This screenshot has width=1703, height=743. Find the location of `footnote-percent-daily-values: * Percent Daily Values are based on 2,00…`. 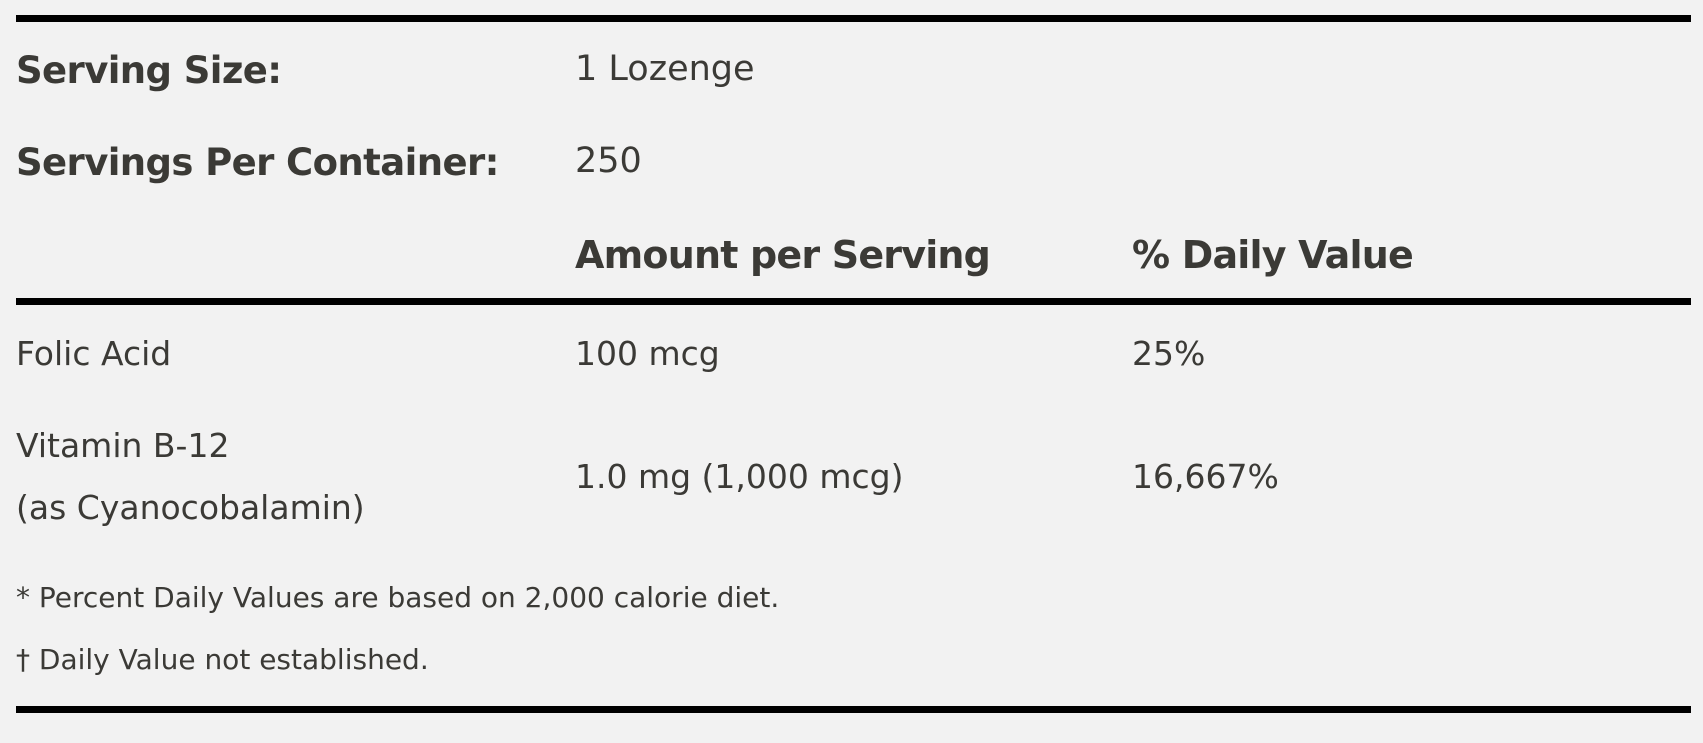

footnote-percent-daily-values: * Percent Daily Values are based on 2,00… is located at coordinates (398, 597).